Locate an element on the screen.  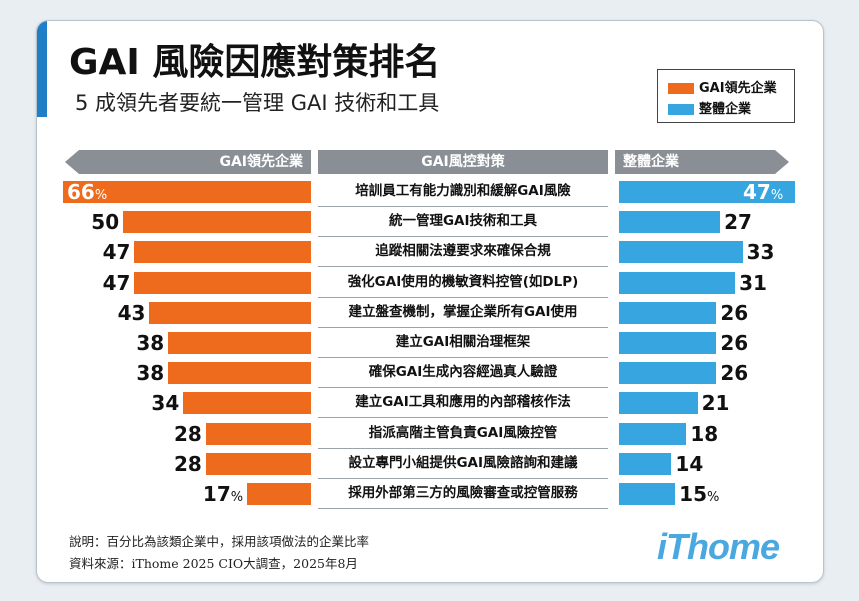
category-label: 建立GAI相關治理框架 is located at coordinates (463, 343).